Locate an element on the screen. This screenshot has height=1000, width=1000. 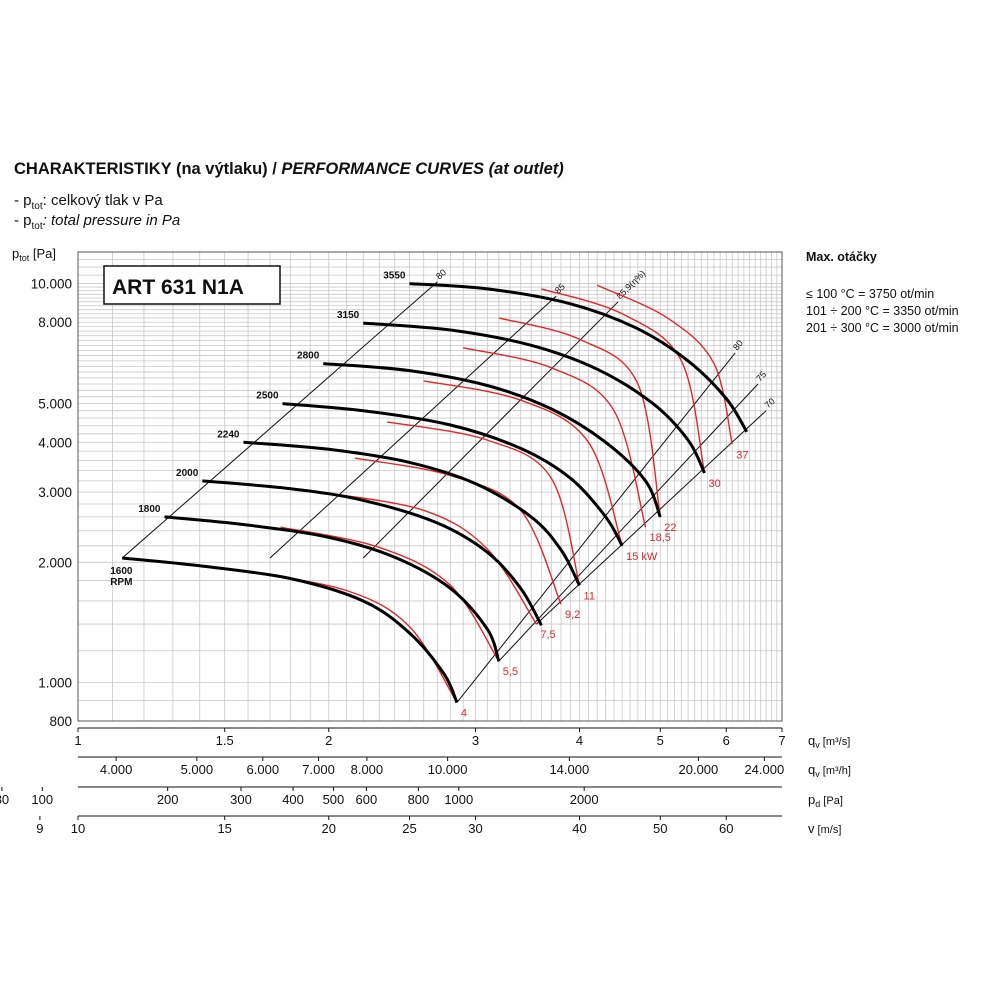
y-tick-label: 8.000 is located at coordinates (55, 322).